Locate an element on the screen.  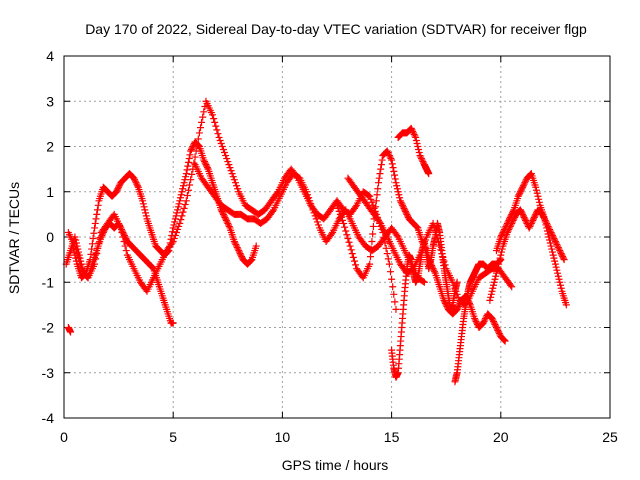
y-tick-label: 3 is located at coordinates (50, 101).